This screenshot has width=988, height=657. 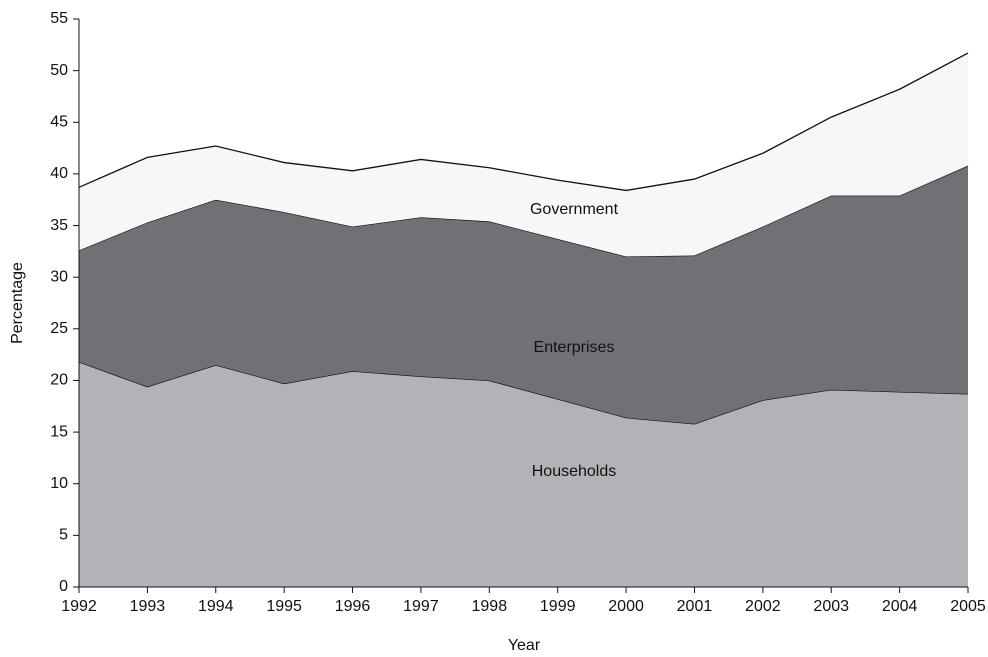 What do you see at coordinates (558, 606) in the screenshot?
I see `x-tick-label: 1999` at bounding box center [558, 606].